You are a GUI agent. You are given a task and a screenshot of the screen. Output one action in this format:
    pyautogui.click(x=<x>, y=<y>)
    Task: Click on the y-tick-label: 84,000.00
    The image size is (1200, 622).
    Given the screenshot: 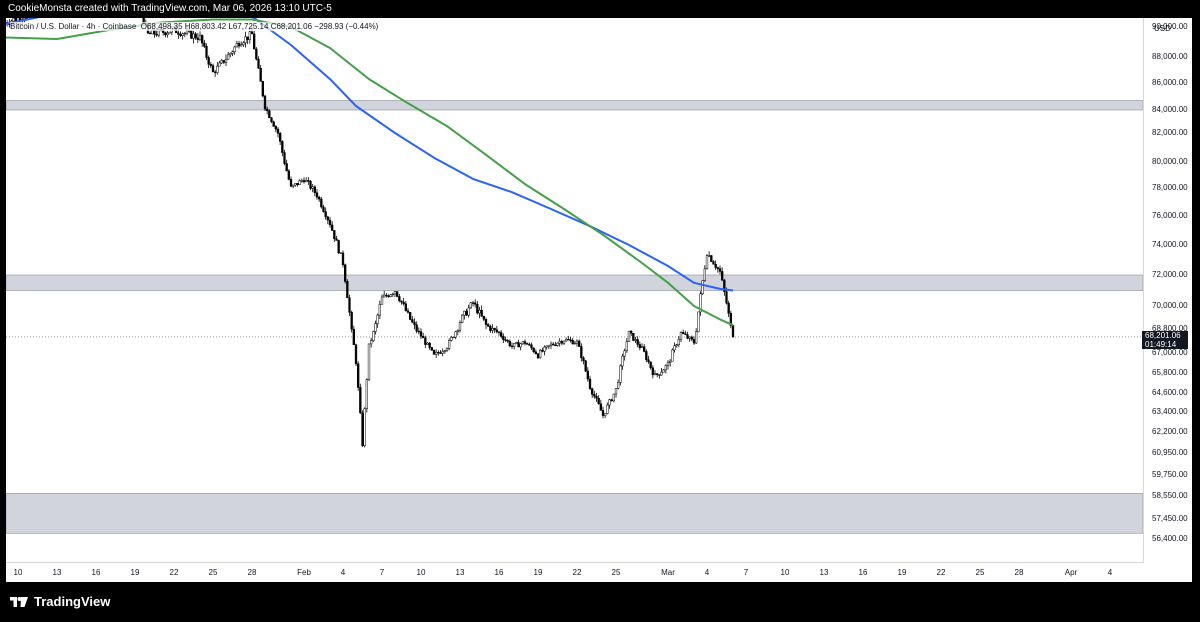 What is the action you would take?
    pyautogui.click(x=1170, y=109)
    